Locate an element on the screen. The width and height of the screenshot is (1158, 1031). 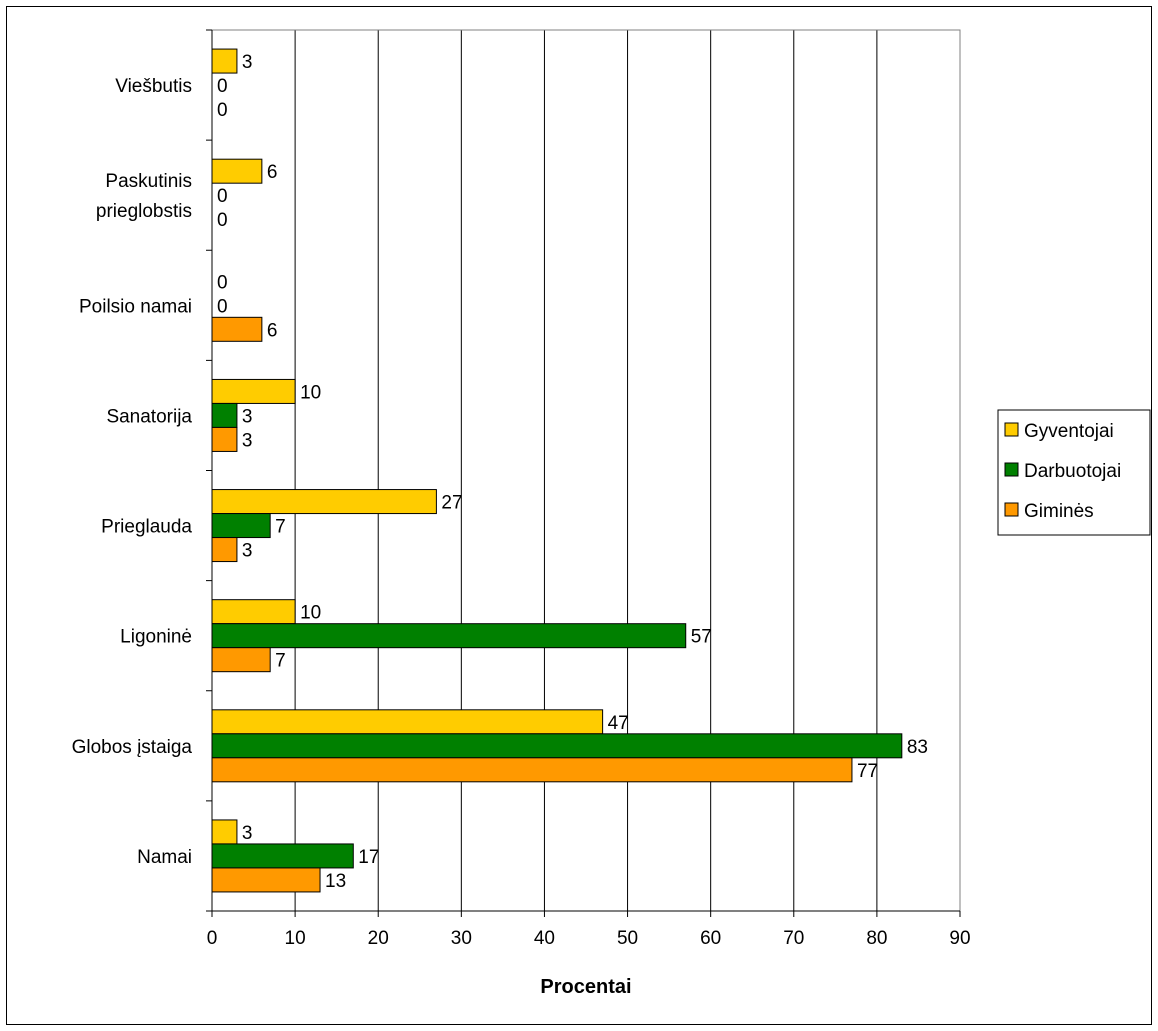
category-label: Ligoninė is located at coordinates (156, 637).